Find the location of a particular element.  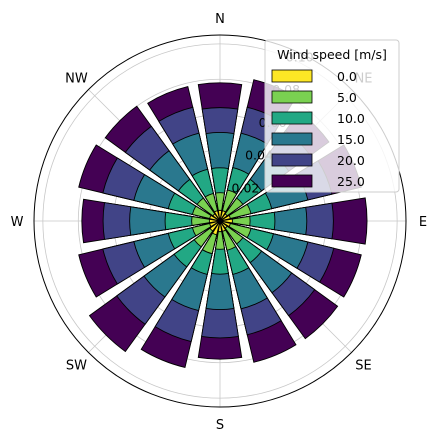

legend-entry-label: 15.0 is located at coordinates (351, 139).